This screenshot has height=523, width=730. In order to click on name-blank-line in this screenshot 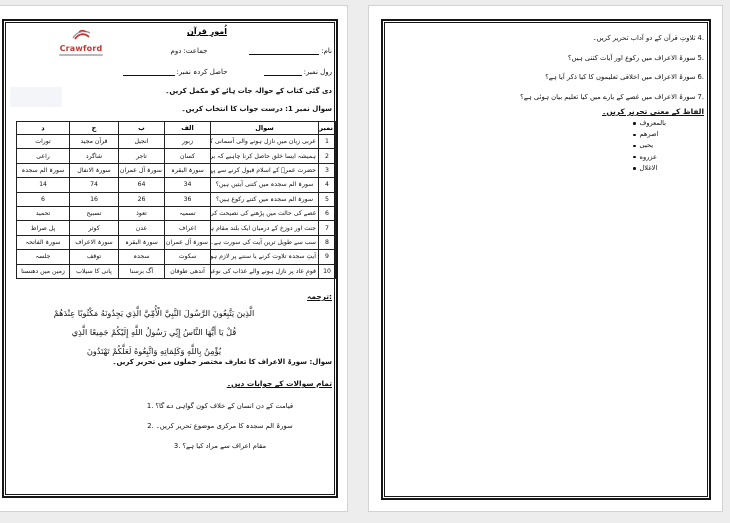, I will do `click(284, 51)`.